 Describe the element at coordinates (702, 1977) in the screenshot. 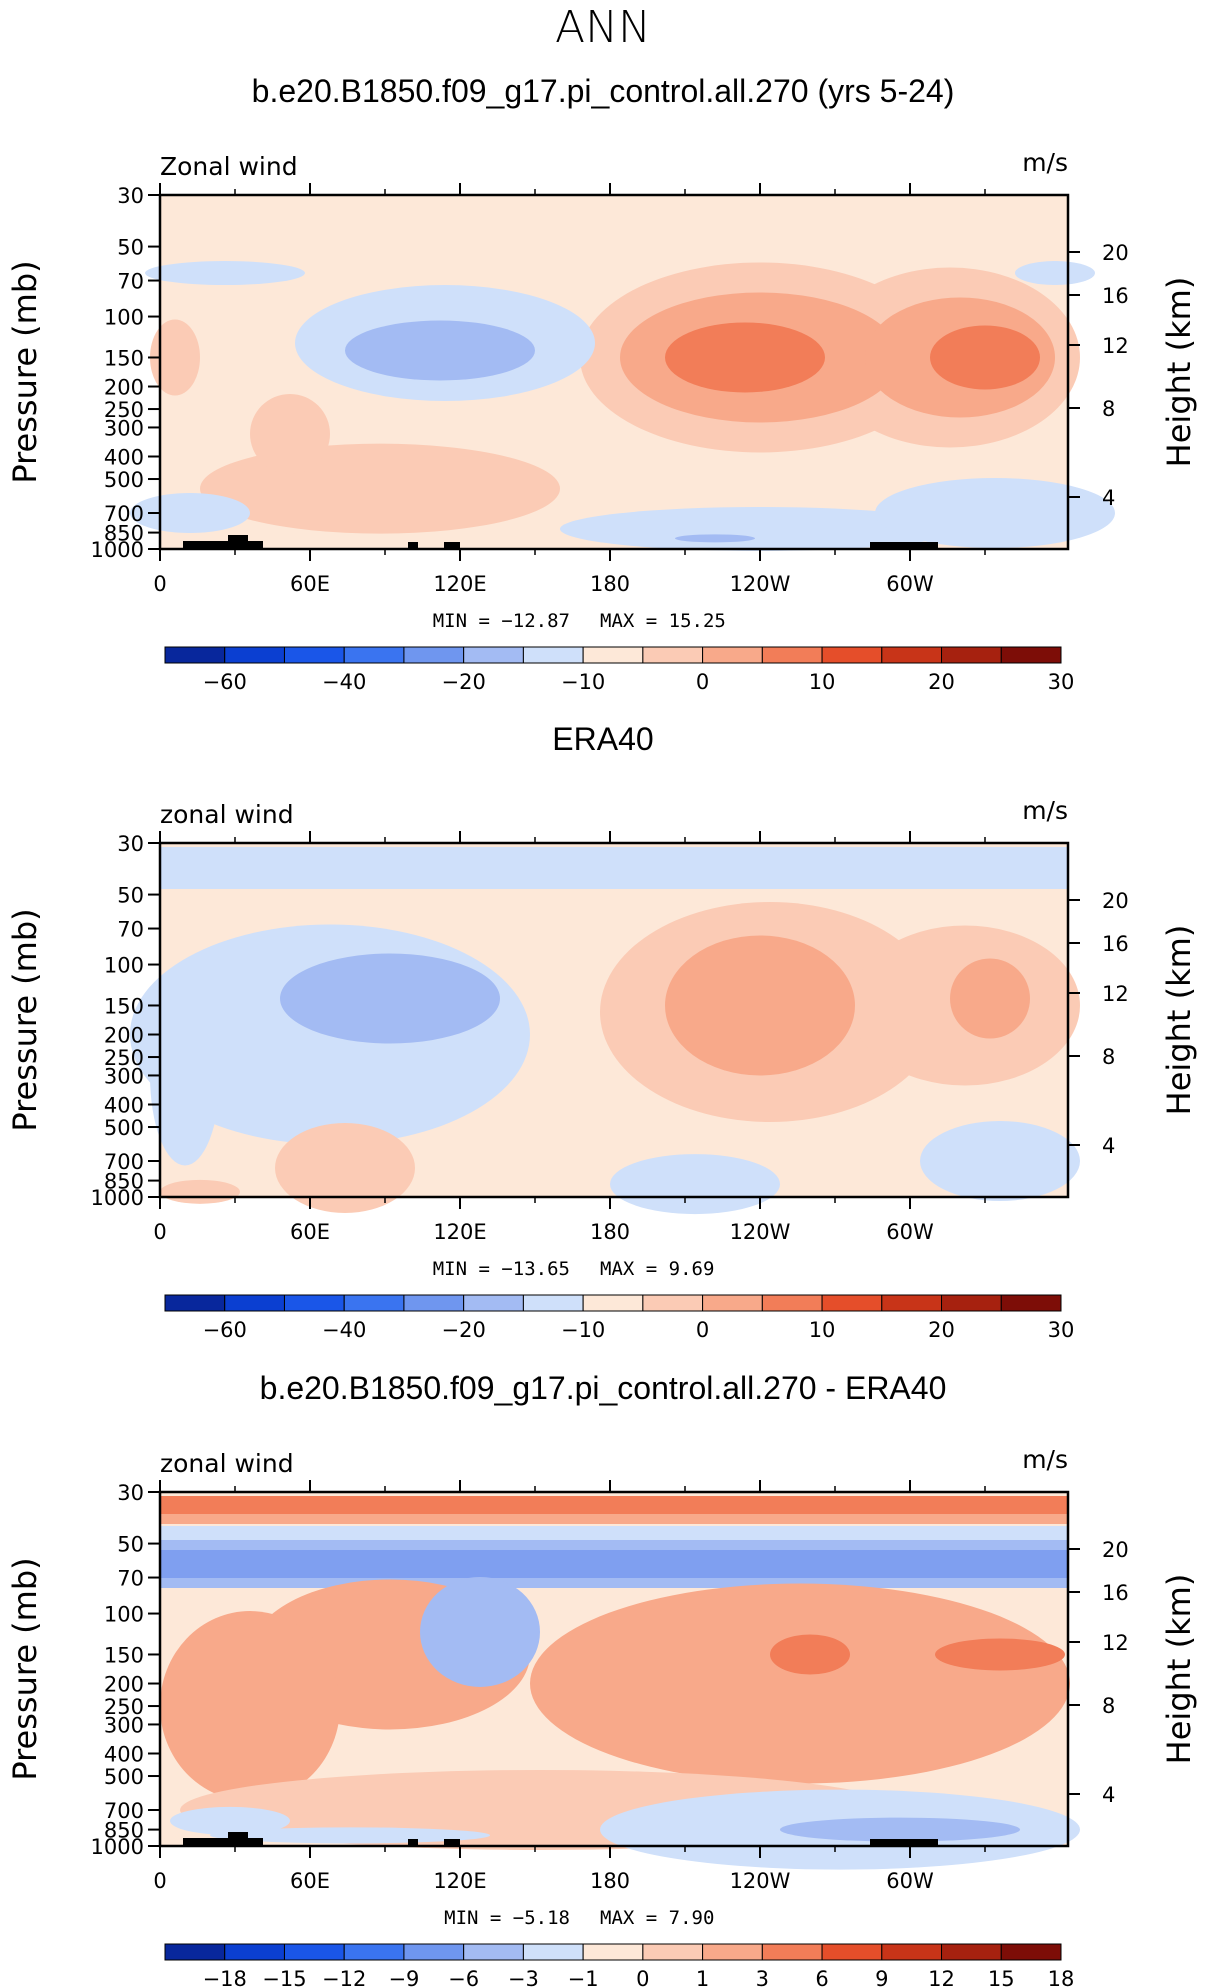

I see `colorbar-label: 1` at that location.